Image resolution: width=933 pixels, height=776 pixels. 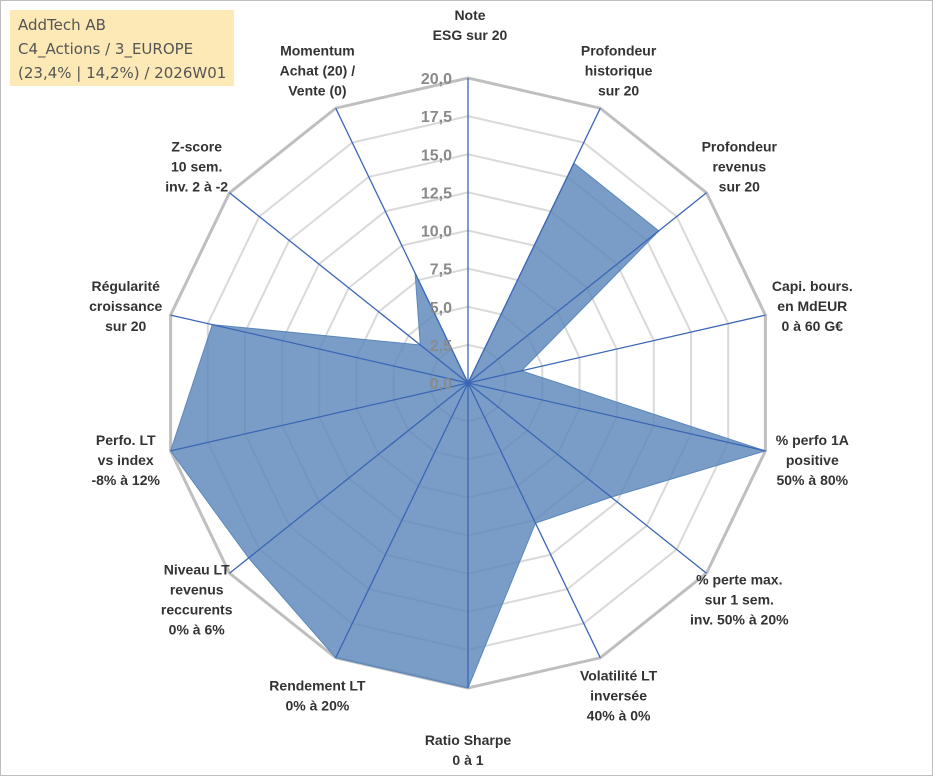 What do you see at coordinates (812, 306) in the screenshot?
I see `axis-label-3-line-1: en MdEUR` at bounding box center [812, 306].